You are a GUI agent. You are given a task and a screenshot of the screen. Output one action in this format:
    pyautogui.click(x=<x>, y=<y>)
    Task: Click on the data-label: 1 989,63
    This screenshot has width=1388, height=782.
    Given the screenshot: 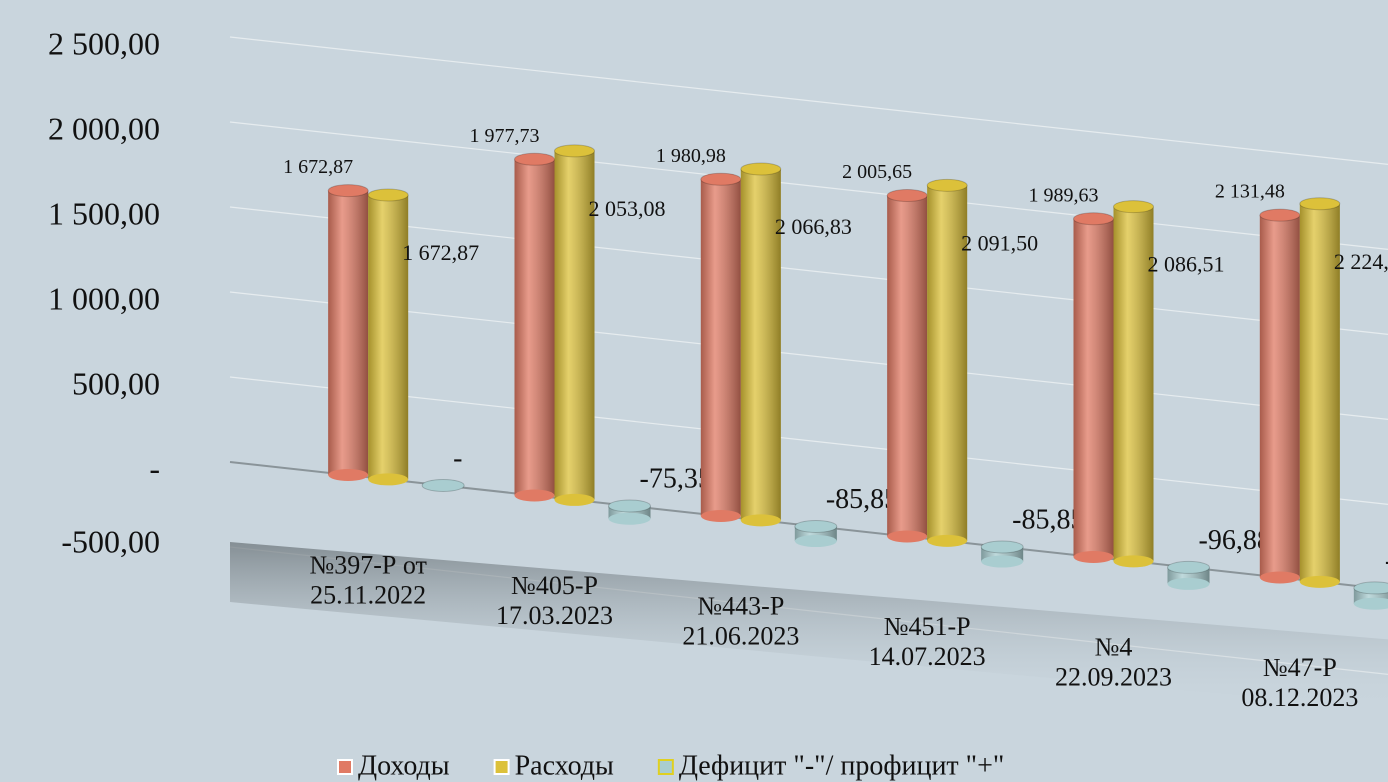 What is the action you would take?
    pyautogui.click(x=1064, y=195)
    